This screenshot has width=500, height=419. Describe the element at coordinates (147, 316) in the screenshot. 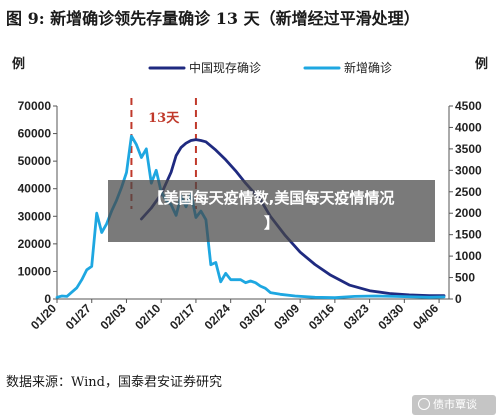

I see `x-axis-tick-label: 02/10` at that location.